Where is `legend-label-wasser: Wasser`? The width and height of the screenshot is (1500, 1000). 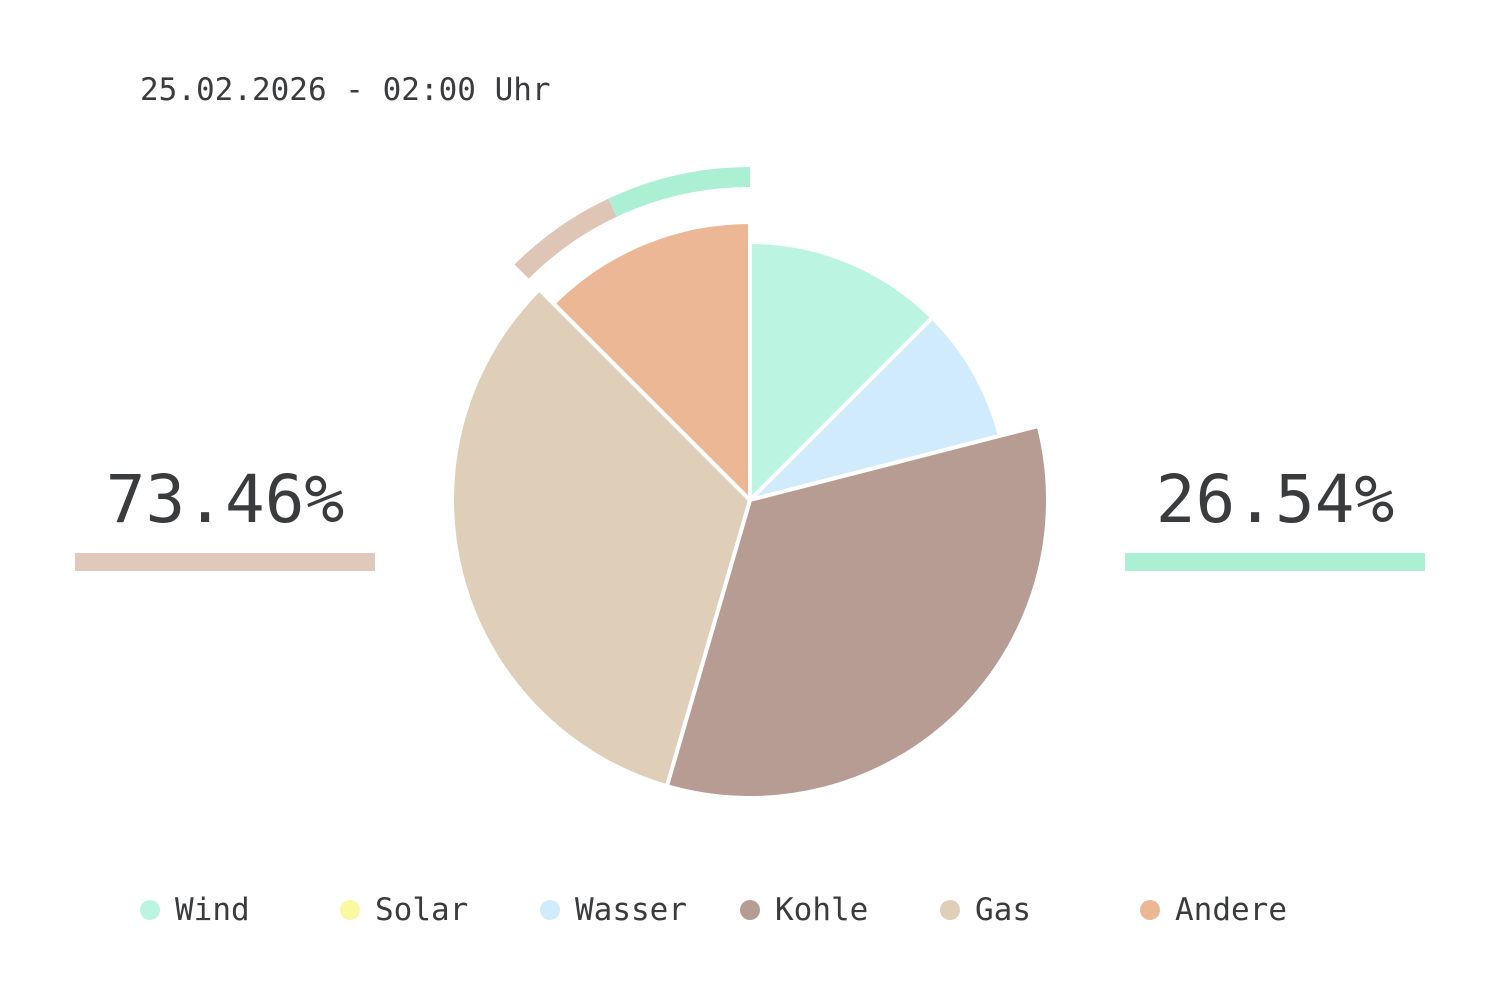
legend-label-wasser: Wasser is located at coordinates (631, 910).